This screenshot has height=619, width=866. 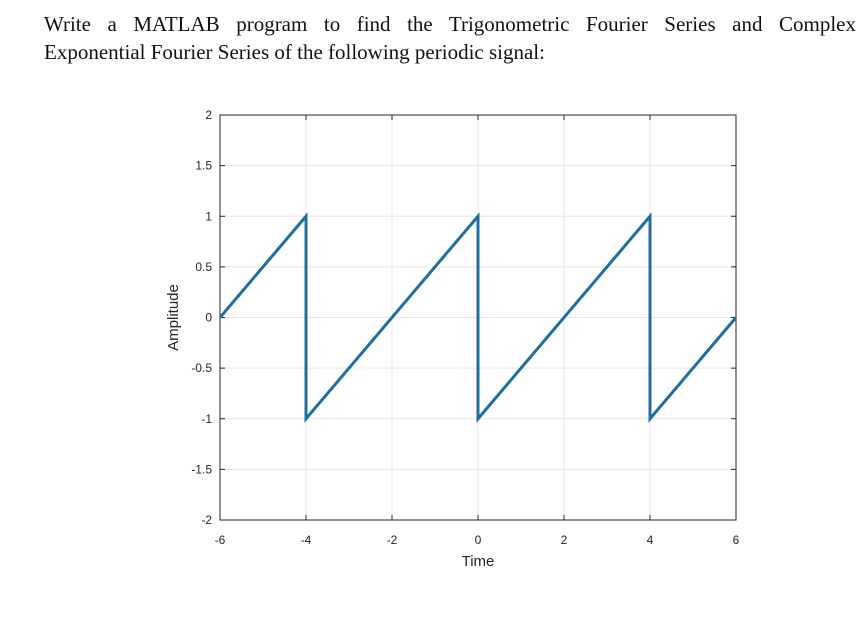 What do you see at coordinates (650, 540) in the screenshot?
I see `x-tick-label: 4` at bounding box center [650, 540].